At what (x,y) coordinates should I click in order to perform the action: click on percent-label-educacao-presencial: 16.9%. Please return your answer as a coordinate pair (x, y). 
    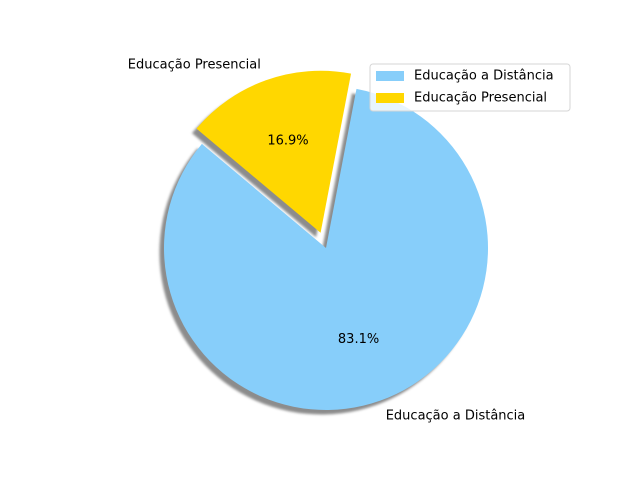
    Looking at the image, I should click on (287, 141).